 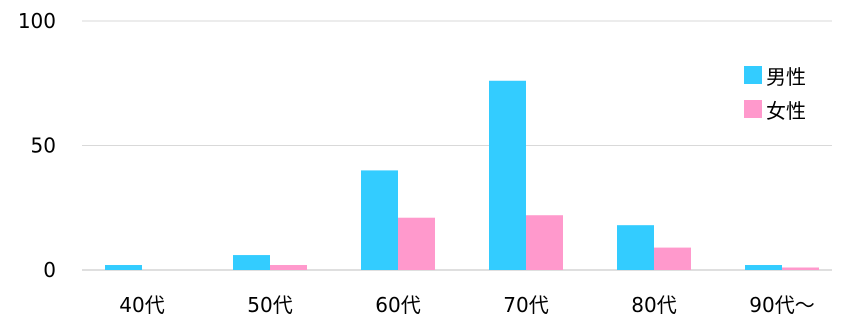 What do you see at coordinates (525, 305) in the screenshot?
I see `x-tick-label: 70代` at bounding box center [525, 305].